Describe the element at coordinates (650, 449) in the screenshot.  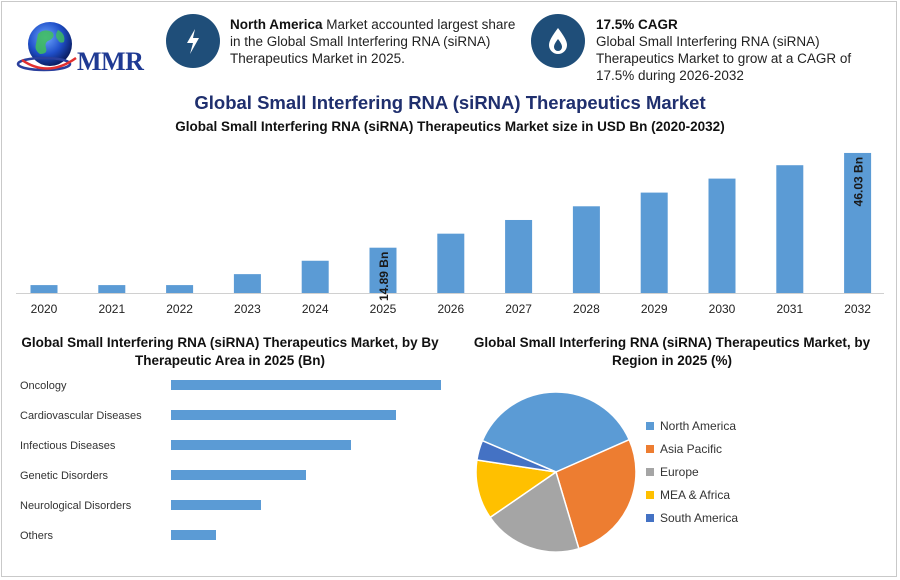
I see `legend-swatch-asia-pacific` at that location.